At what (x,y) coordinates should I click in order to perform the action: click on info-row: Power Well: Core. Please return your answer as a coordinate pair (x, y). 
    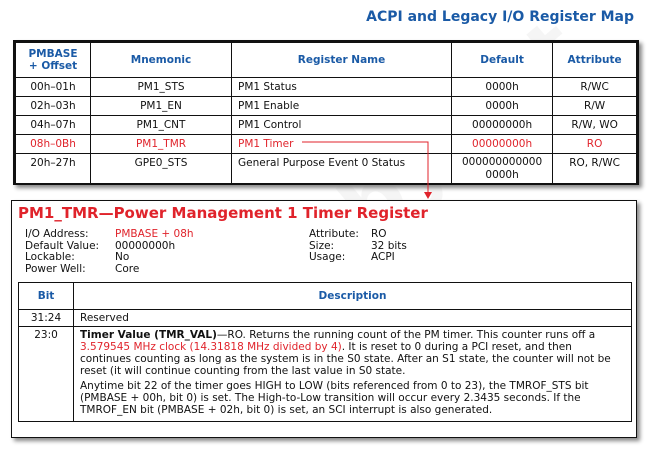
    Looking at the image, I should click on (82, 268).